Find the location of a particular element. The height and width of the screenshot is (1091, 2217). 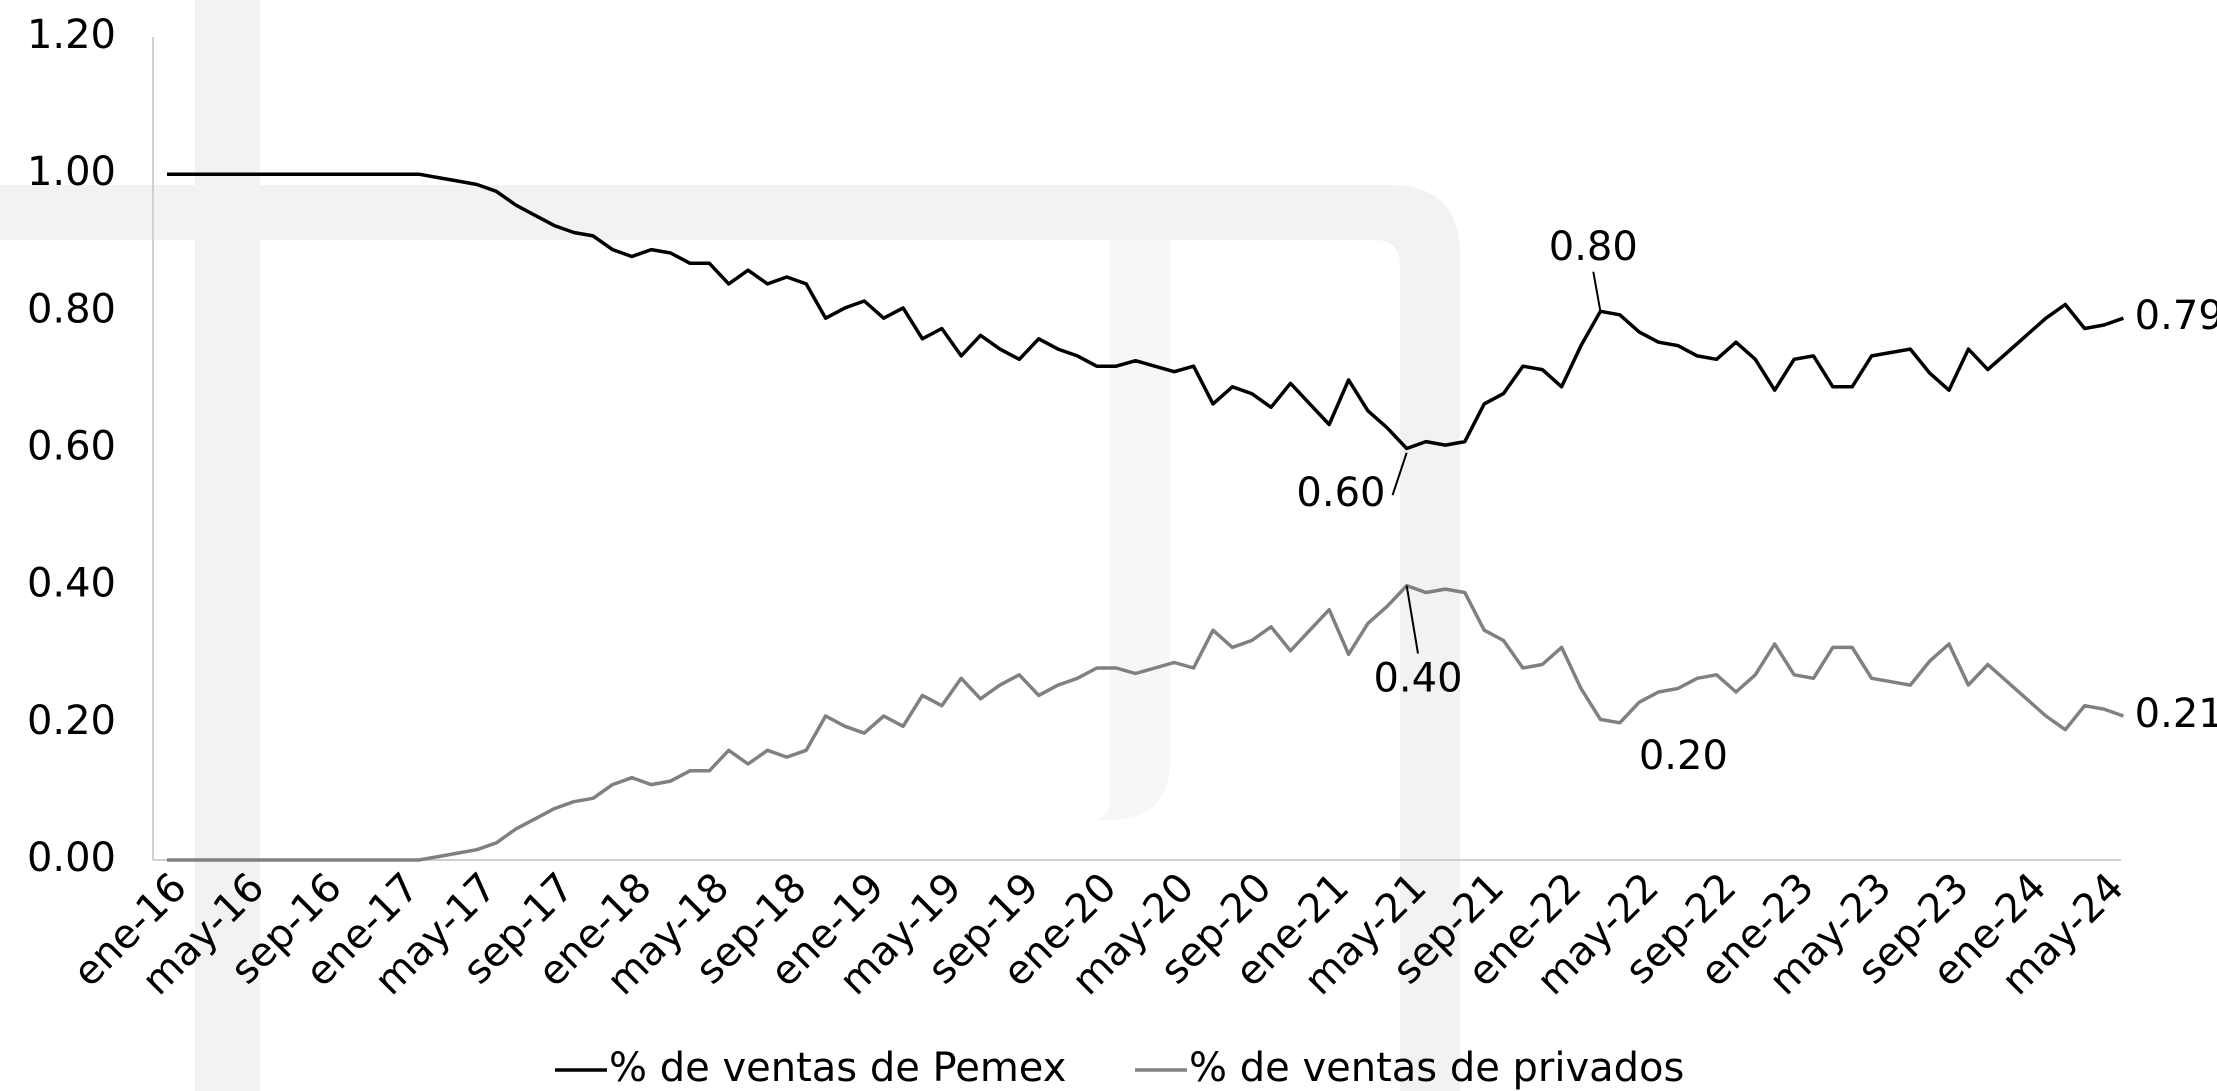

y-tick-label: 0.20 is located at coordinates (71, 721).